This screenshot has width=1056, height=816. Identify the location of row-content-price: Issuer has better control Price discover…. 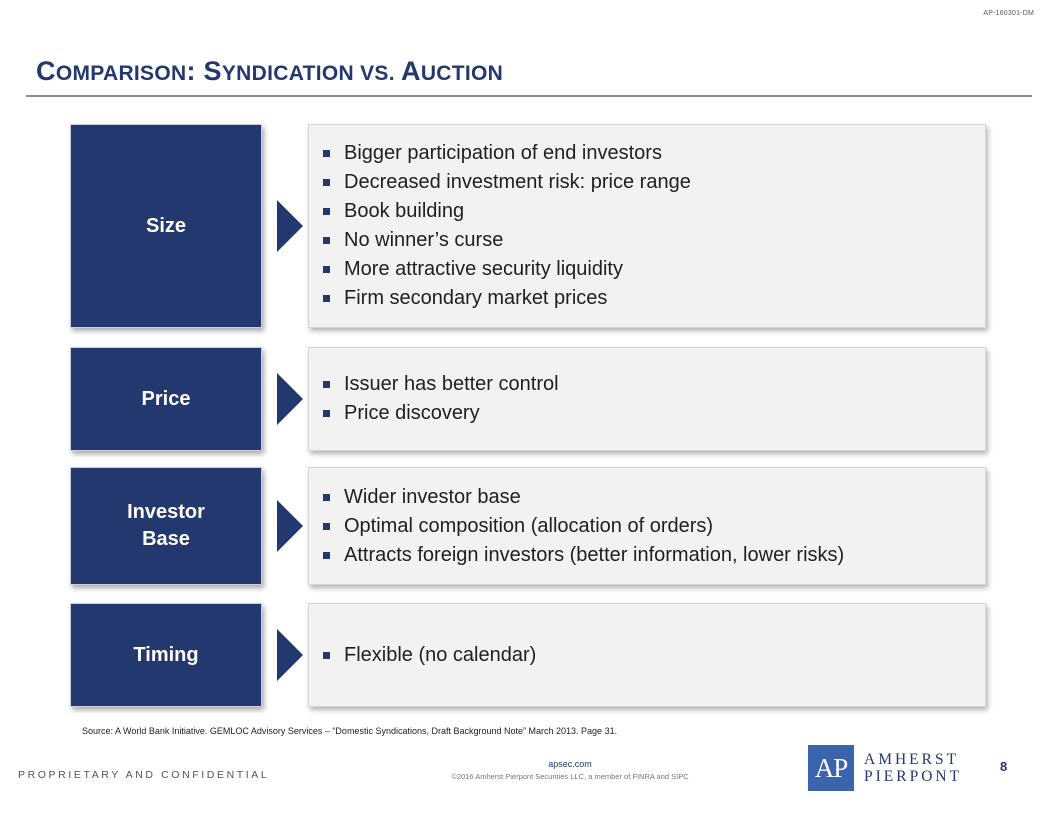
(647, 399).